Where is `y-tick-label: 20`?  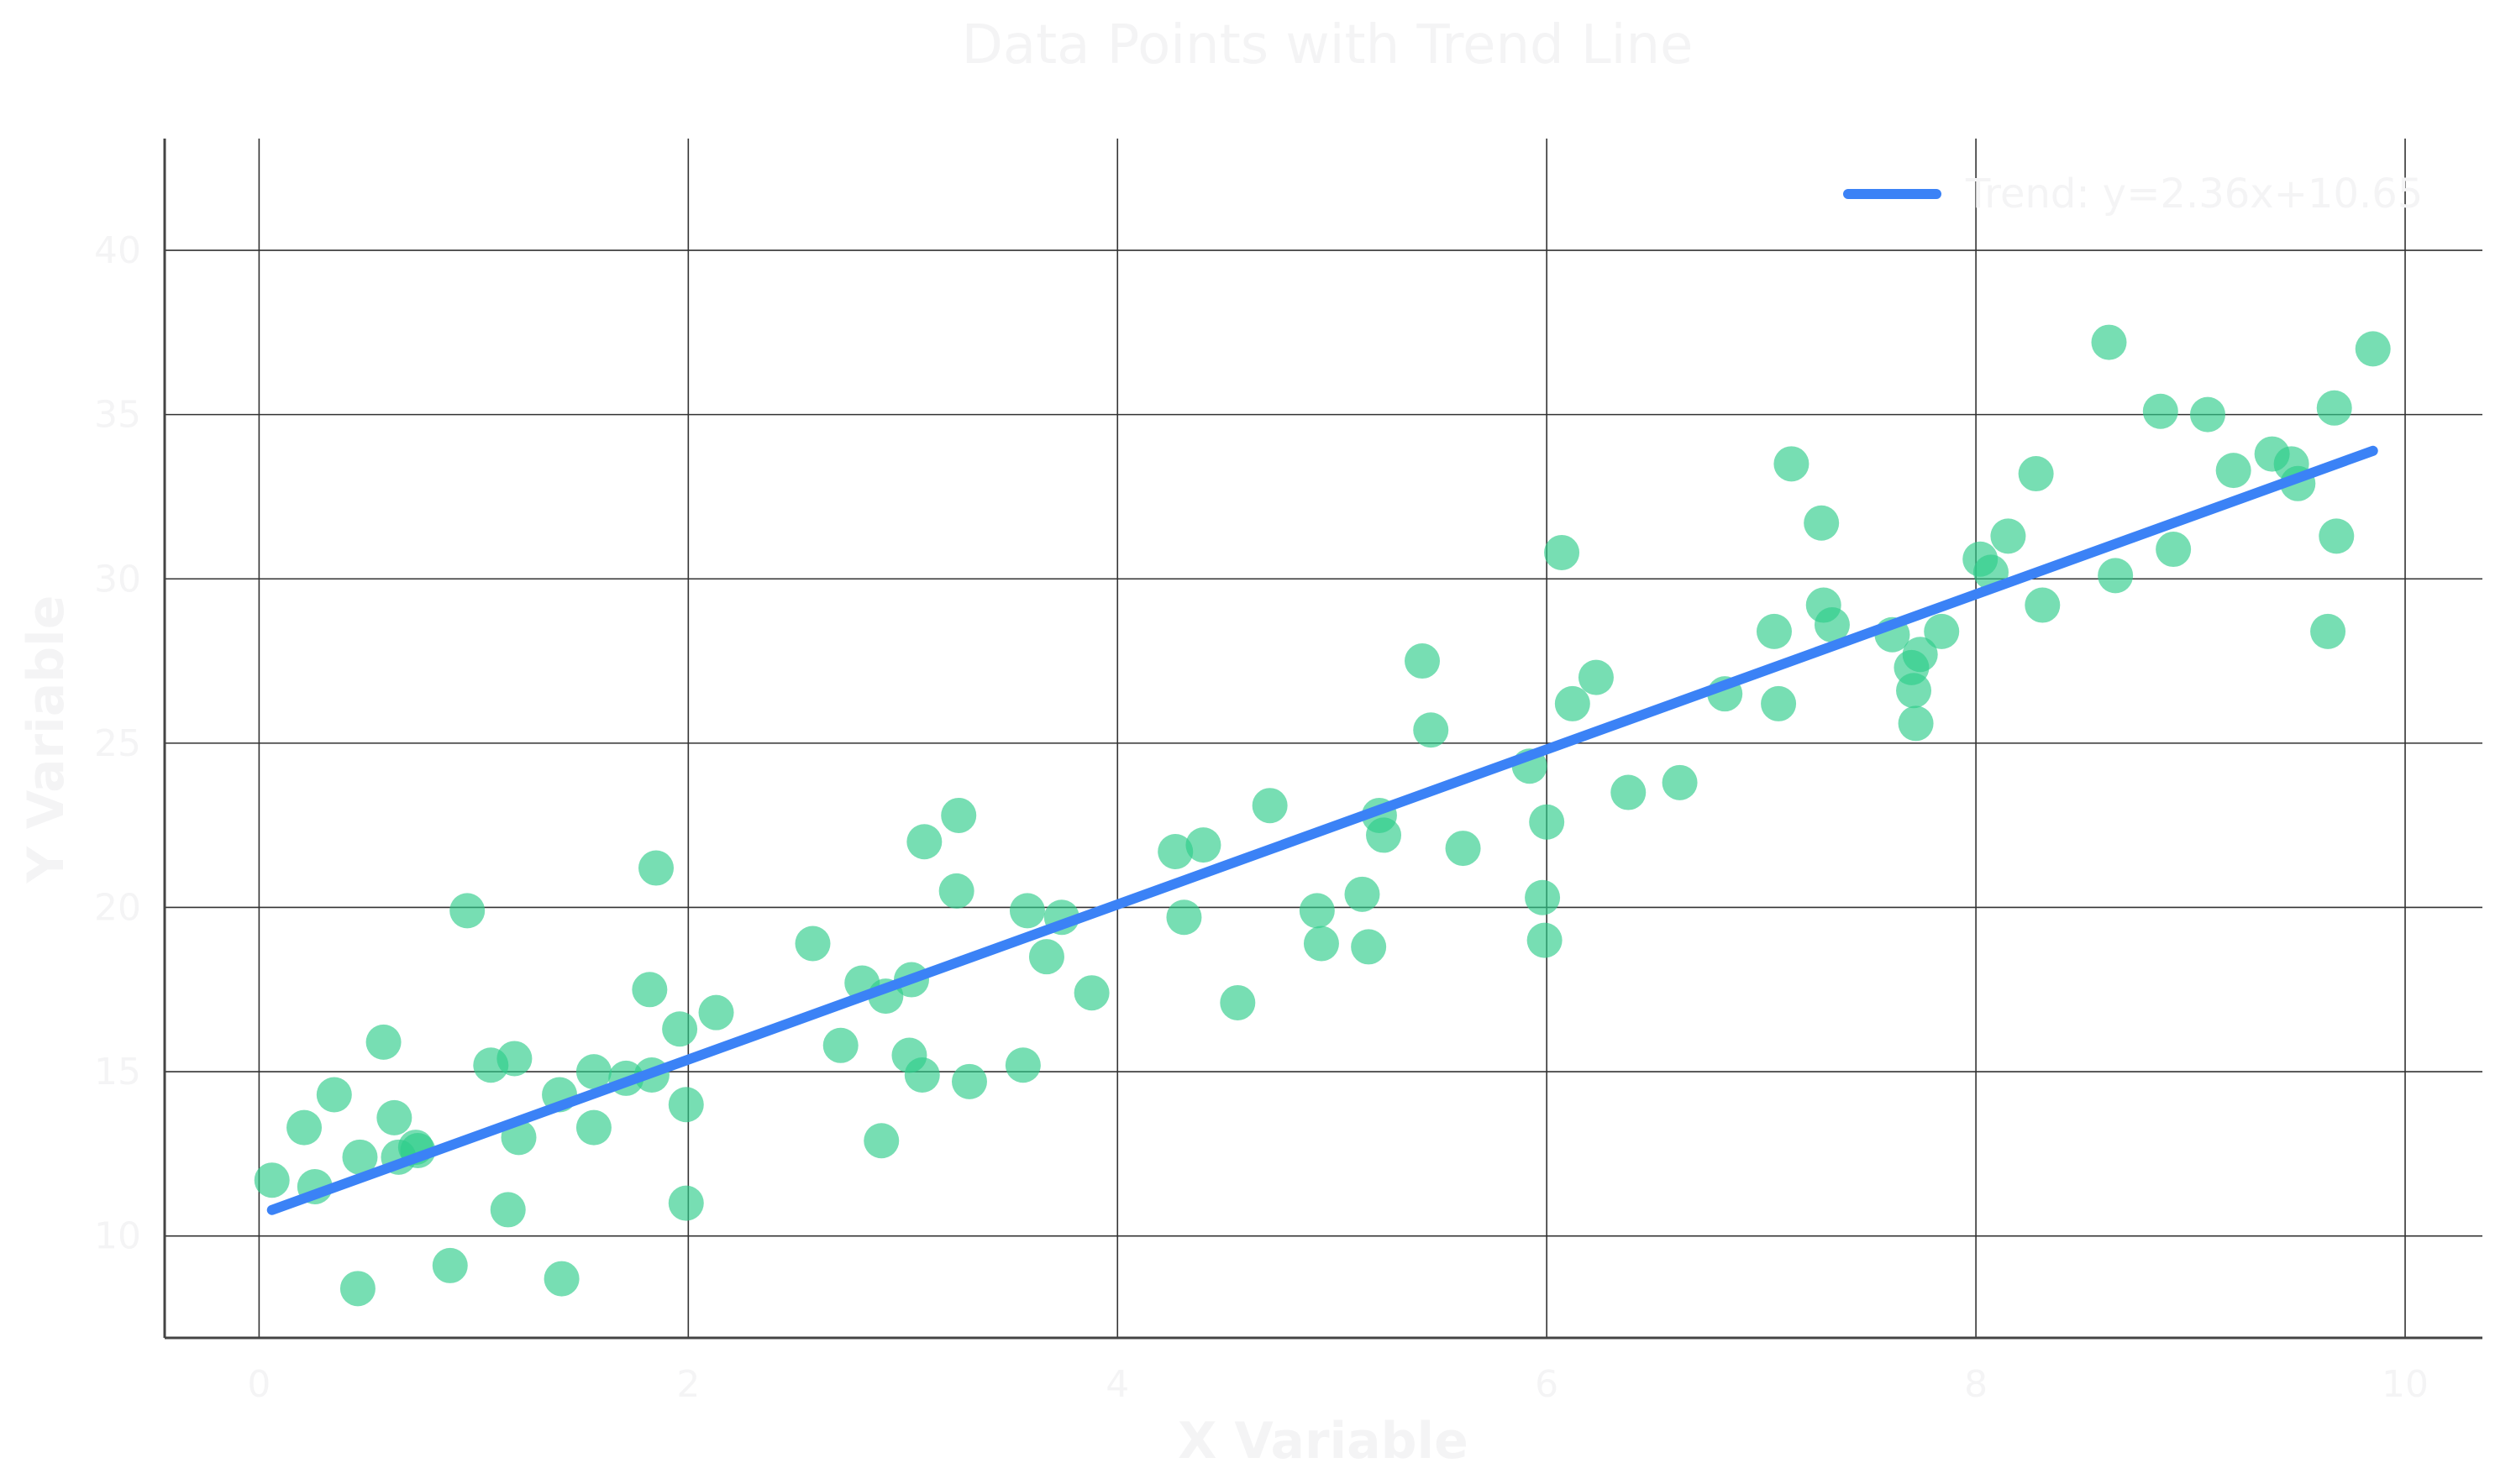 y-tick-label: 20 is located at coordinates (118, 908).